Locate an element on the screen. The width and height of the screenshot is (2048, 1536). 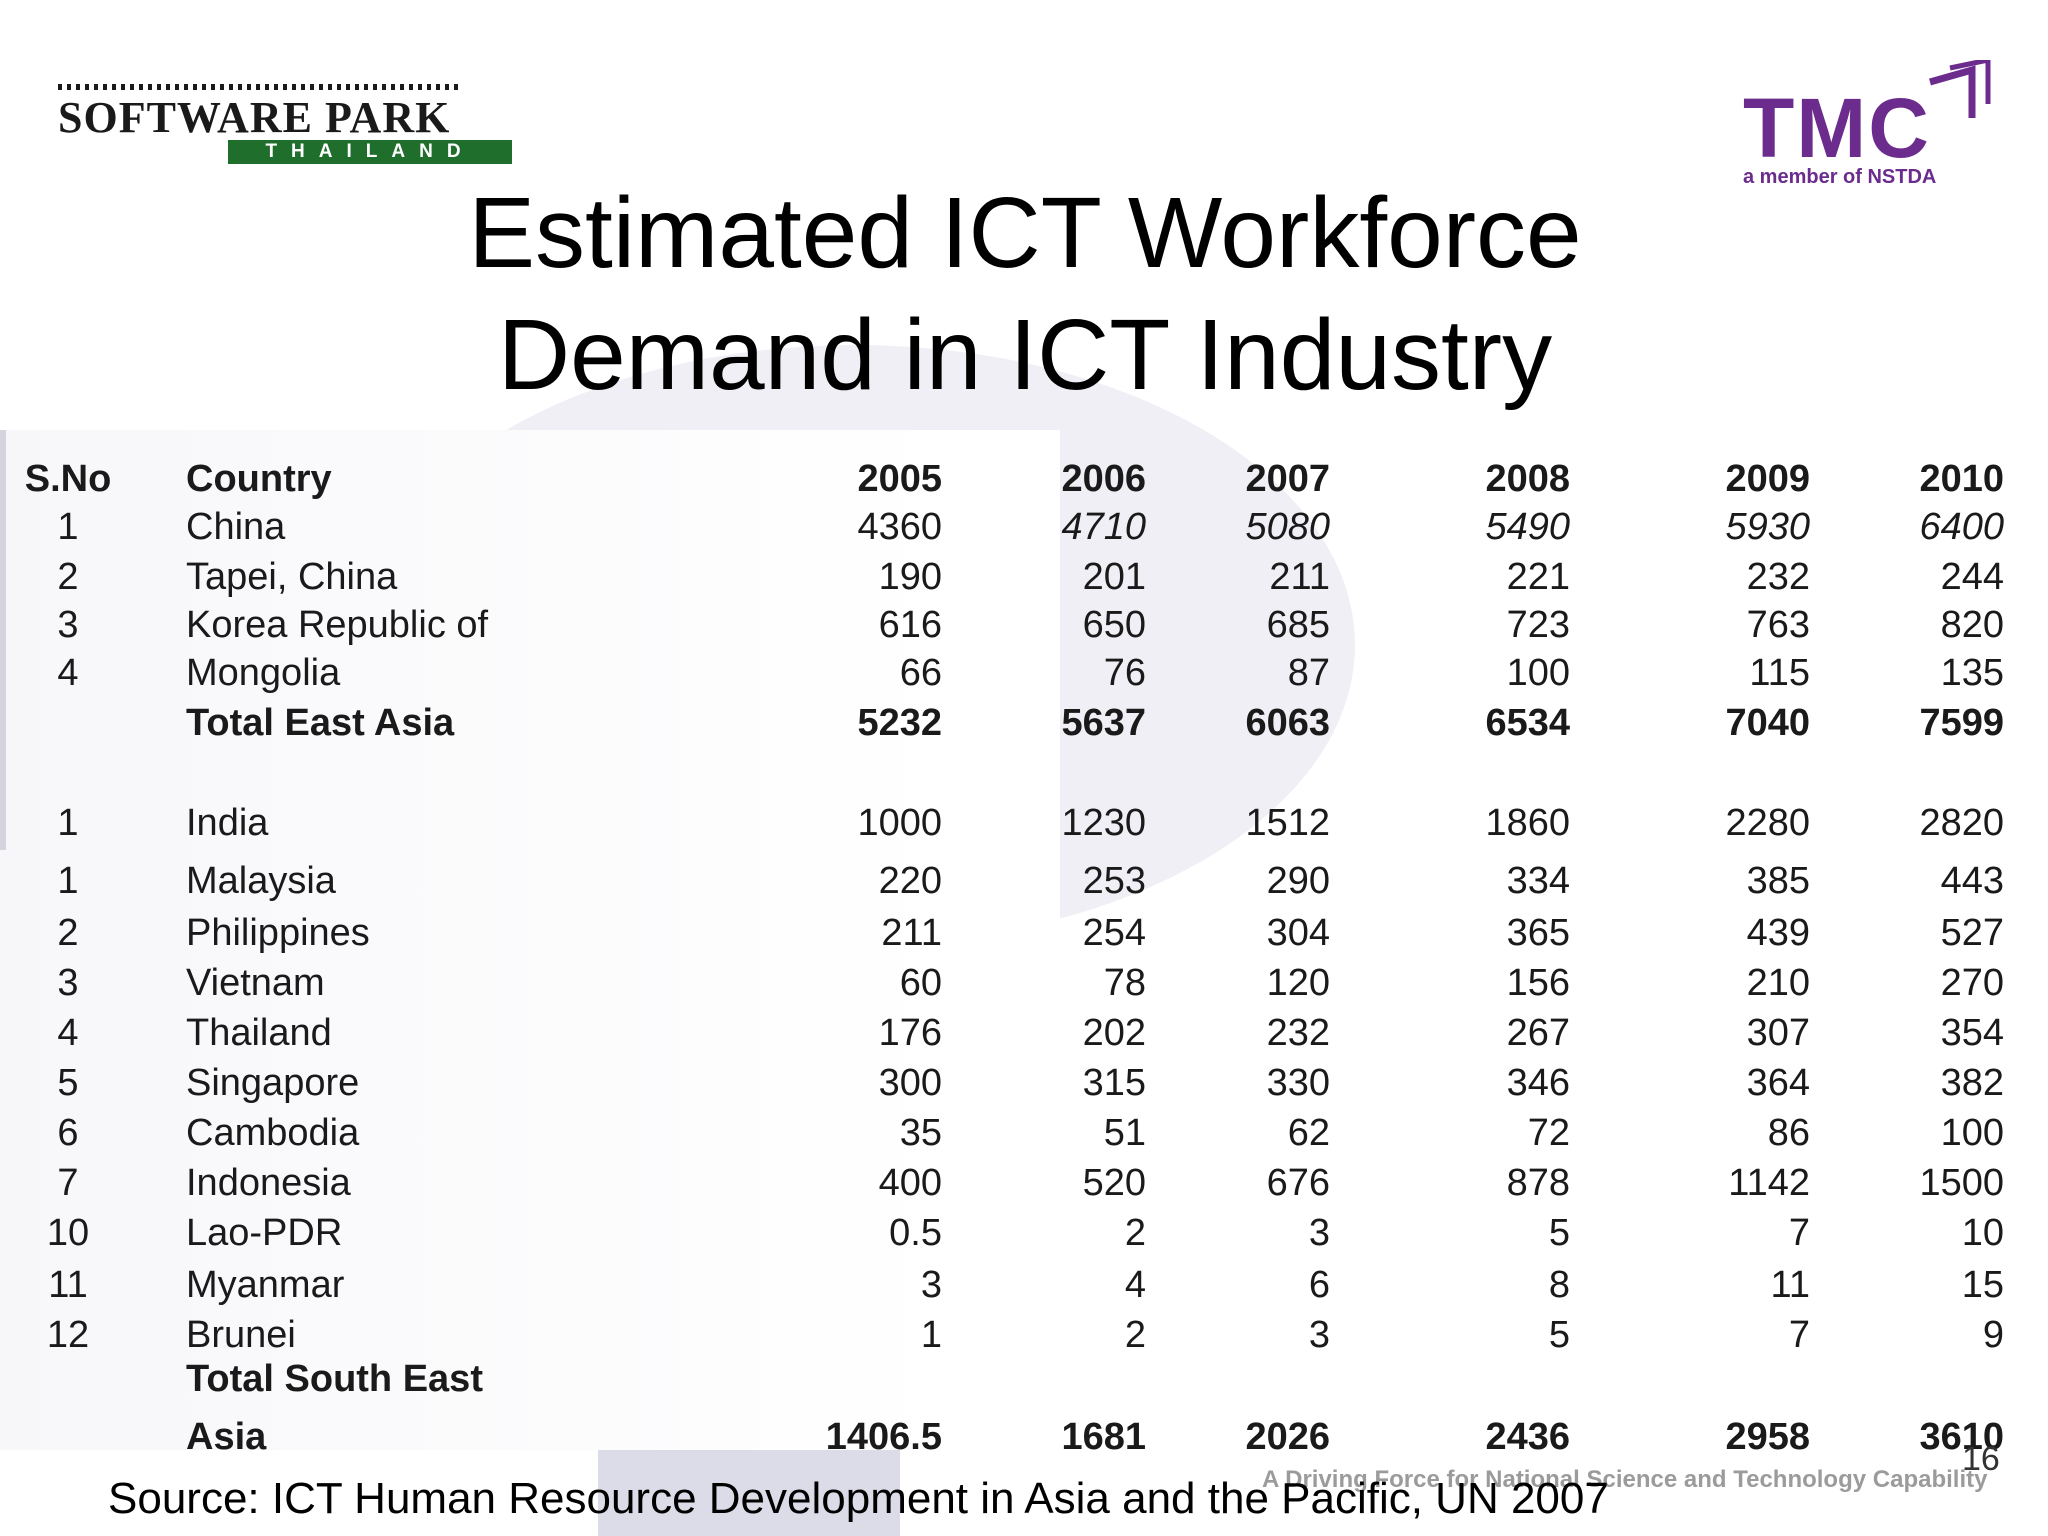
row-country: Philippines is located at coordinates (278, 933).